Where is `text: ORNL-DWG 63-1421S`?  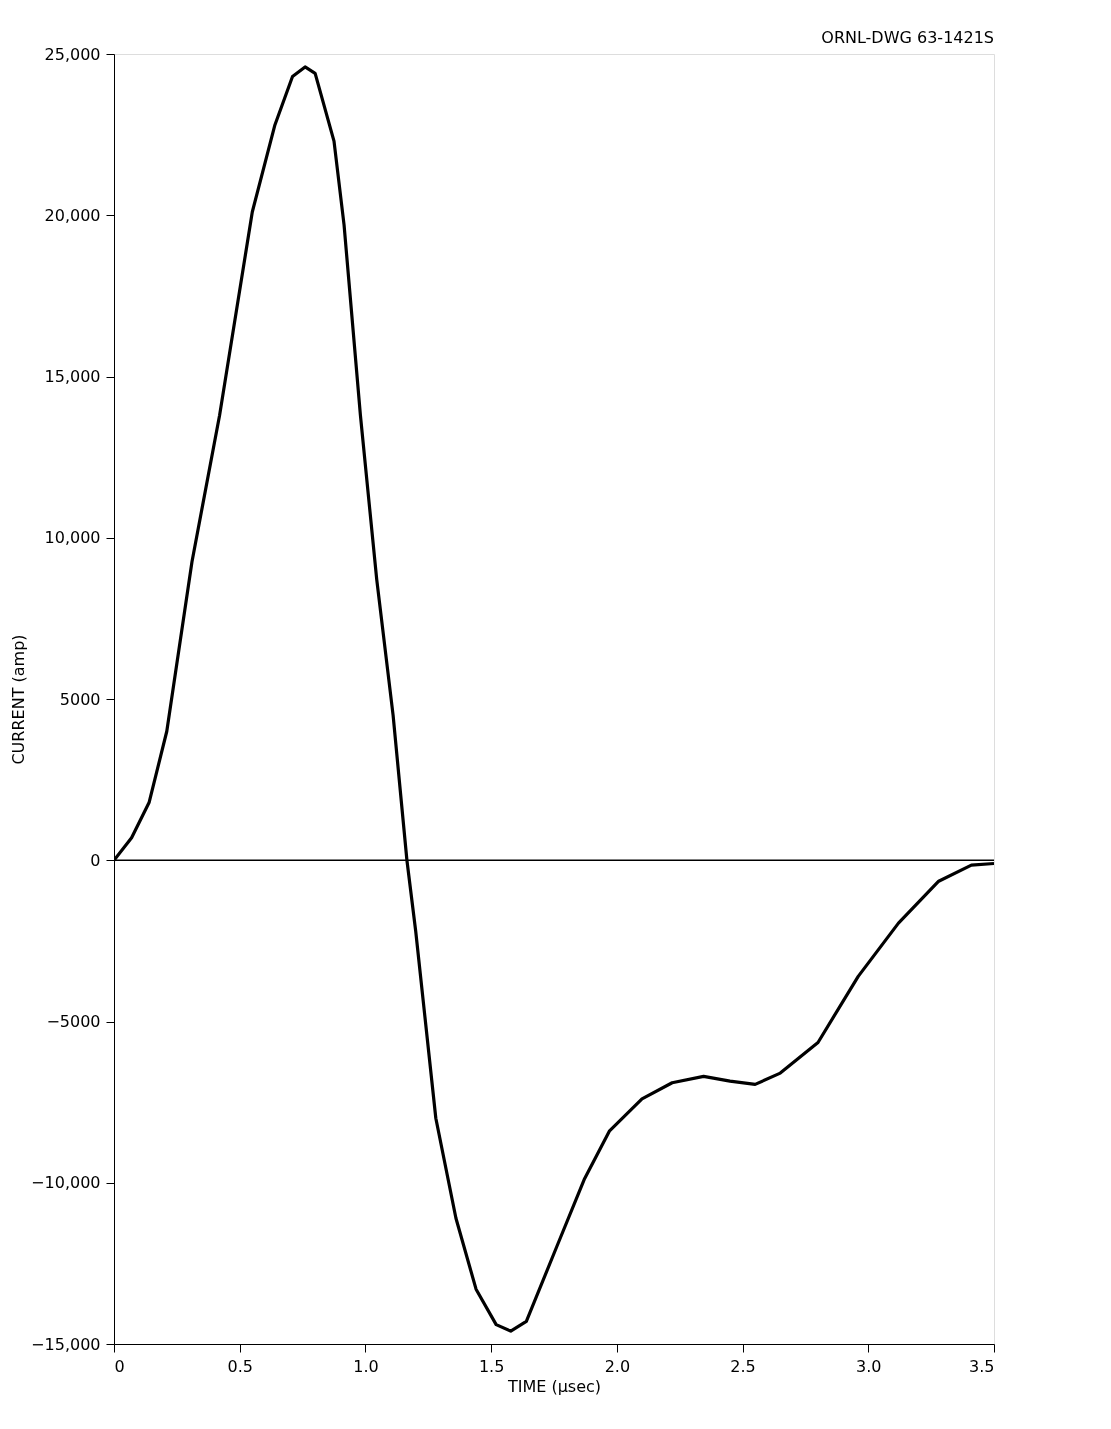
text: ORNL-DWG 63-1421S is located at coordinates (907, 37).